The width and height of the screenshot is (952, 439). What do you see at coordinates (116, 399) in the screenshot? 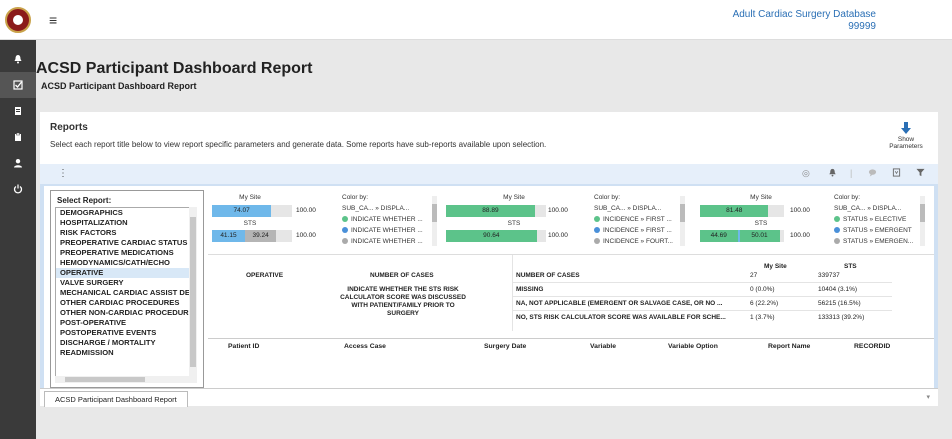
I see `tab-acsd-dashboard: ACSD Participant Dashboard Report` at bounding box center [116, 399].